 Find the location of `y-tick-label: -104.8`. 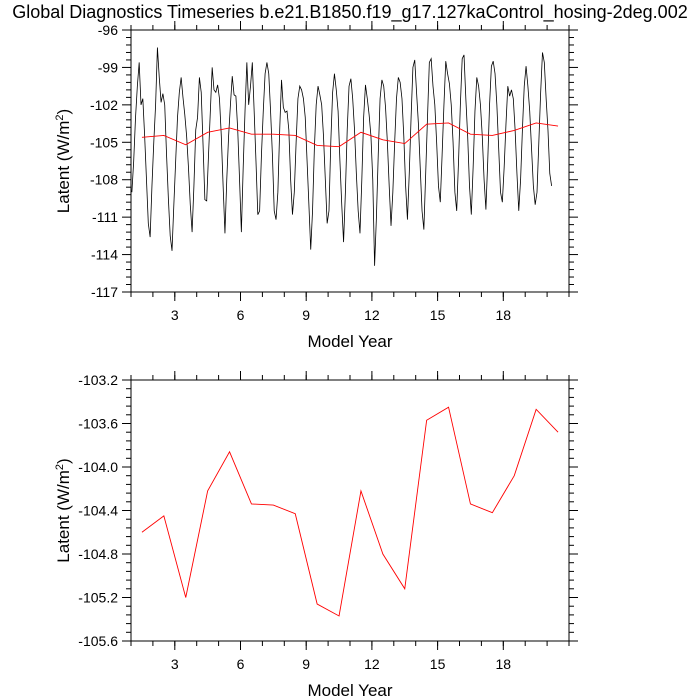

y-tick-label: -104.8 is located at coordinates (98, 554).